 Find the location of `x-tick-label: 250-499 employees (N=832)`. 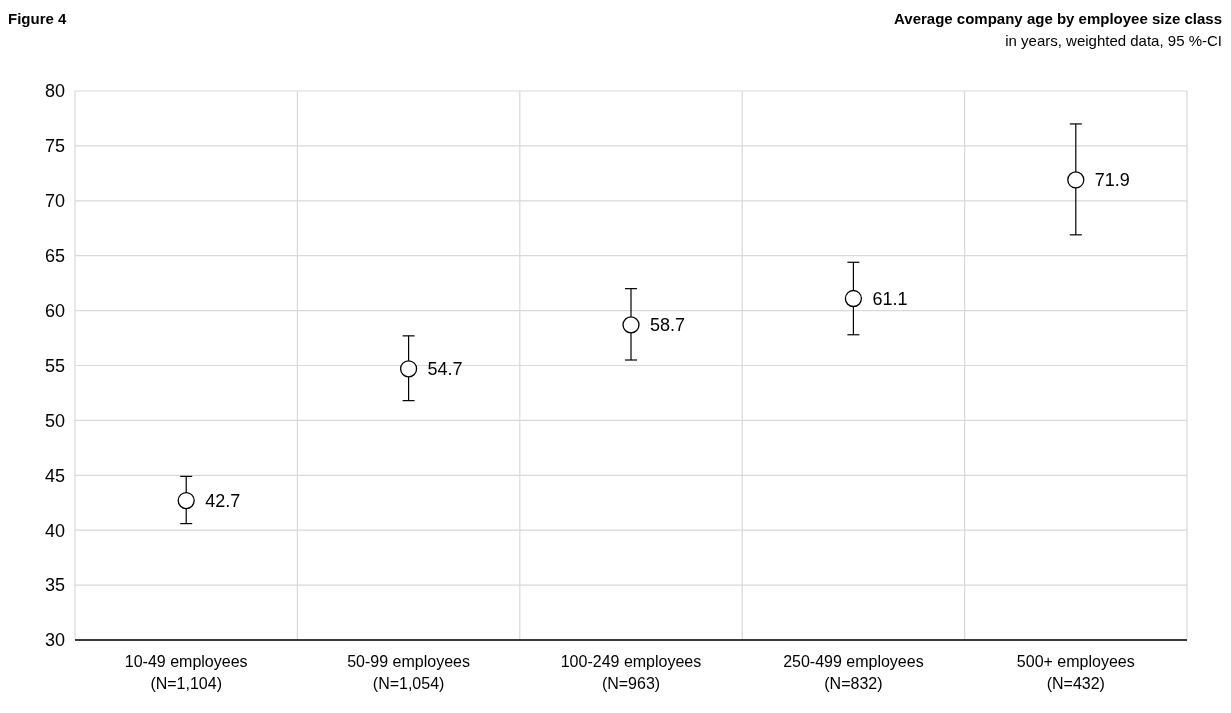

x-tick-label: 250-499 employees (N=832) is located at coordinates (853, 672).